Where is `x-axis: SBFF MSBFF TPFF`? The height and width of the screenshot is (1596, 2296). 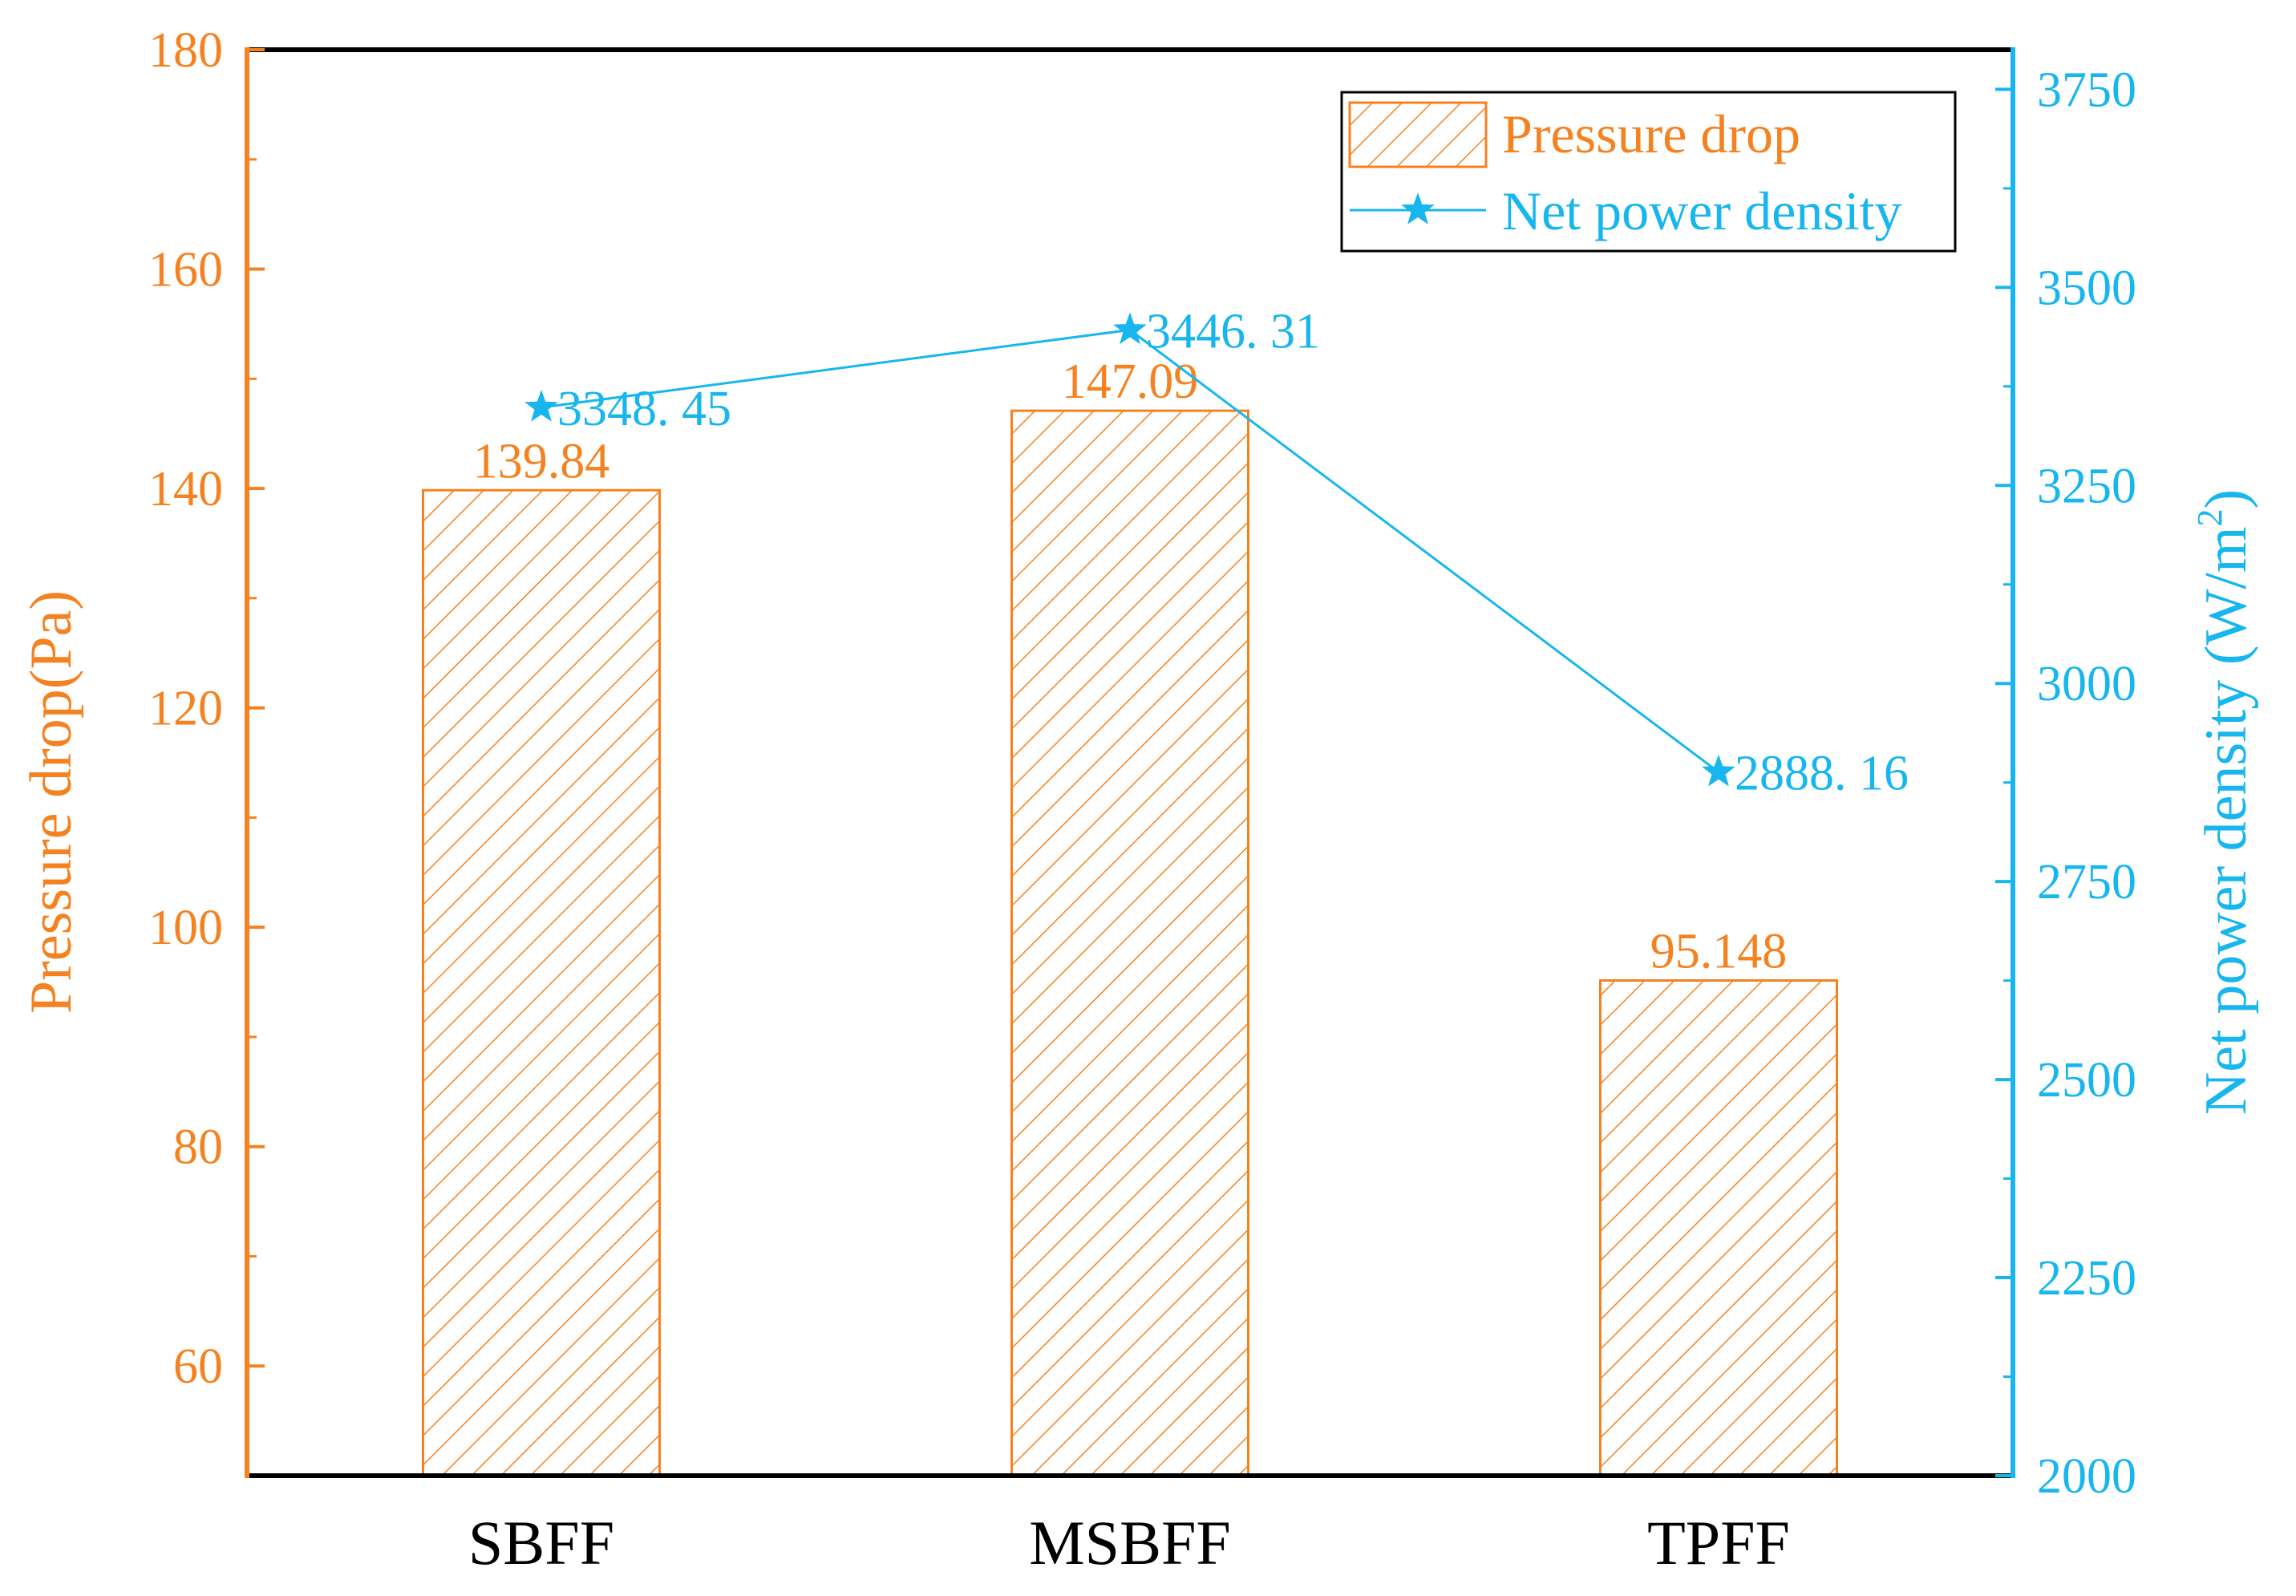
x-axis: SBFF MSBFF TPFF is located at coordinates (1129, 1543).